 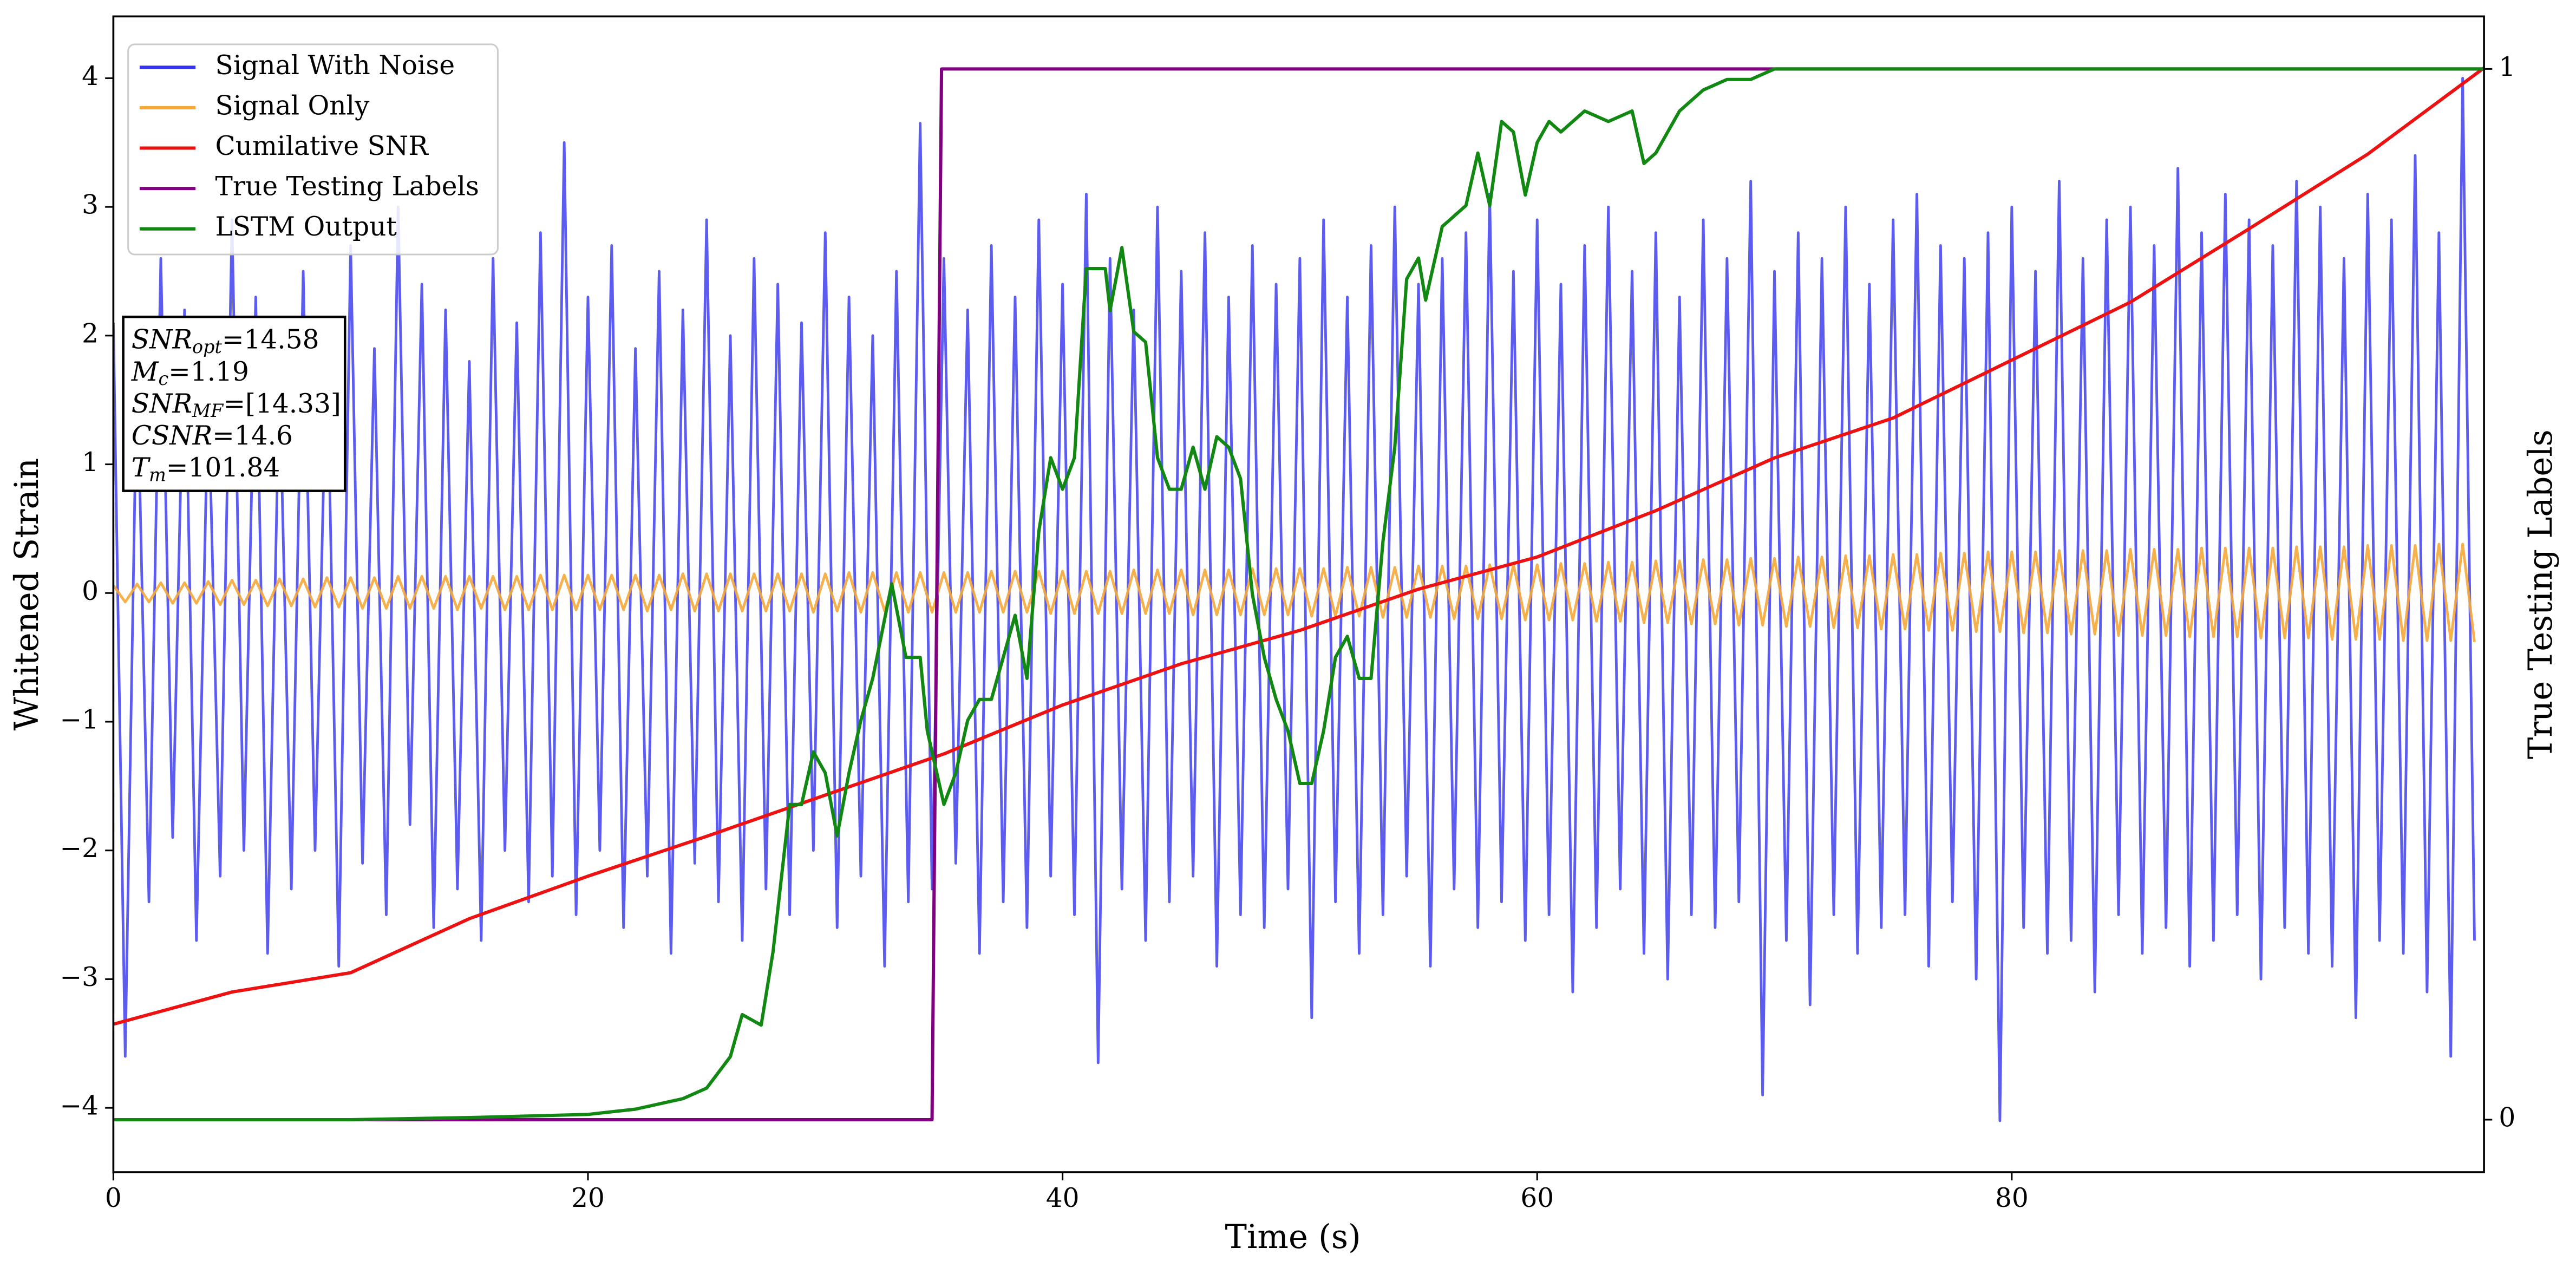 What do you see at coordinates (1063, 1198) in the screenshot?
I see `x-tick-label: 40` at bounding box center [1063, 1198].